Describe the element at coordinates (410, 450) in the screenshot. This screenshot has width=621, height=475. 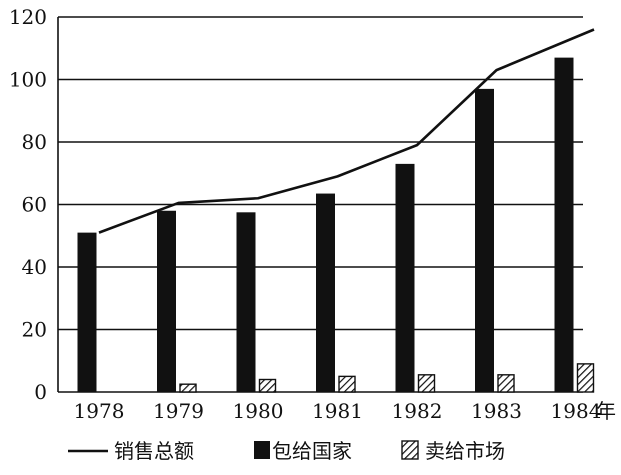
I see `legend-hatch-swatch` at that location.